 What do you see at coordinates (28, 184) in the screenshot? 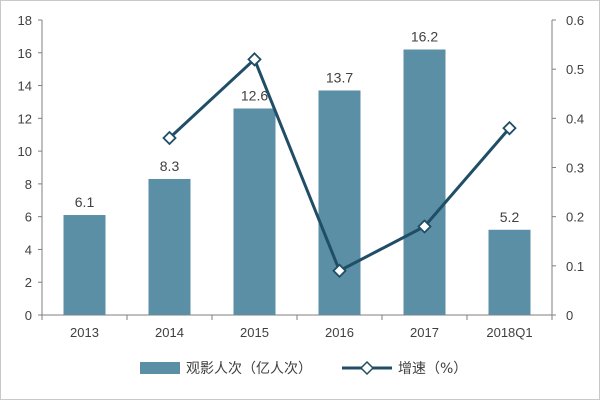
I see `left-tick-label: 8` at bounding box center [28, 184].